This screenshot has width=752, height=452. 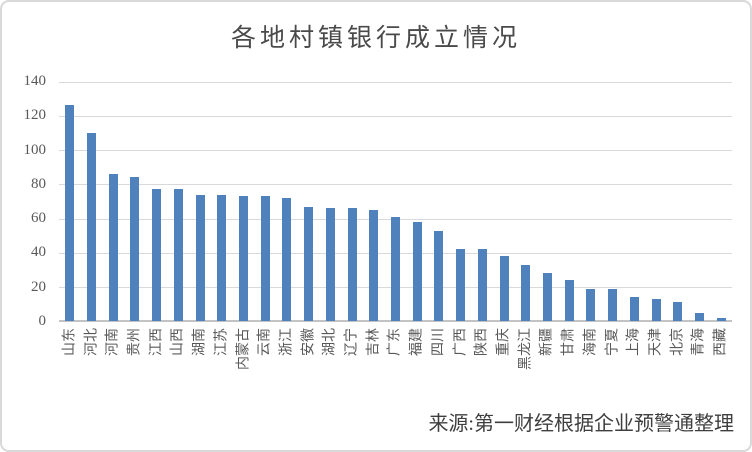 What do you see at coordinates (352, 342) in the screenshot?
I see `x-axis-label-text: 辽宁` at bounding box center [352, 342].